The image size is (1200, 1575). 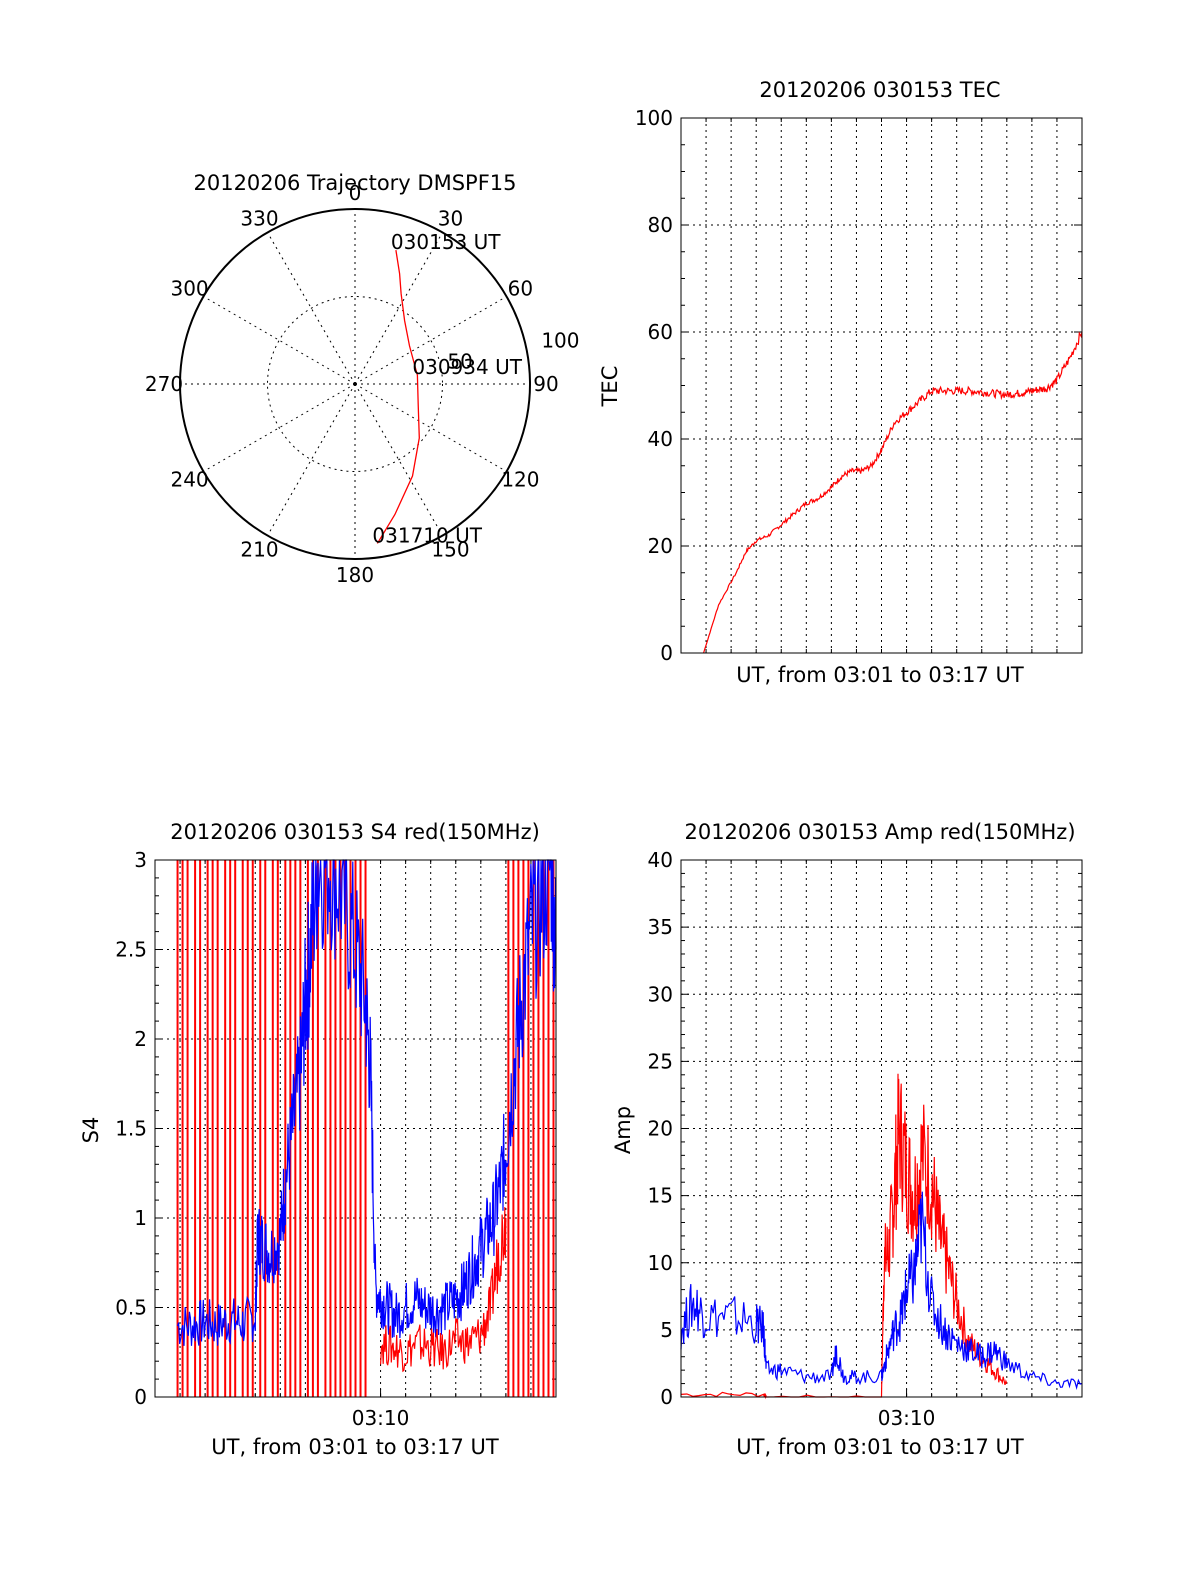 I want to click on polar-trajectory-line, so click(x=398, y=396).